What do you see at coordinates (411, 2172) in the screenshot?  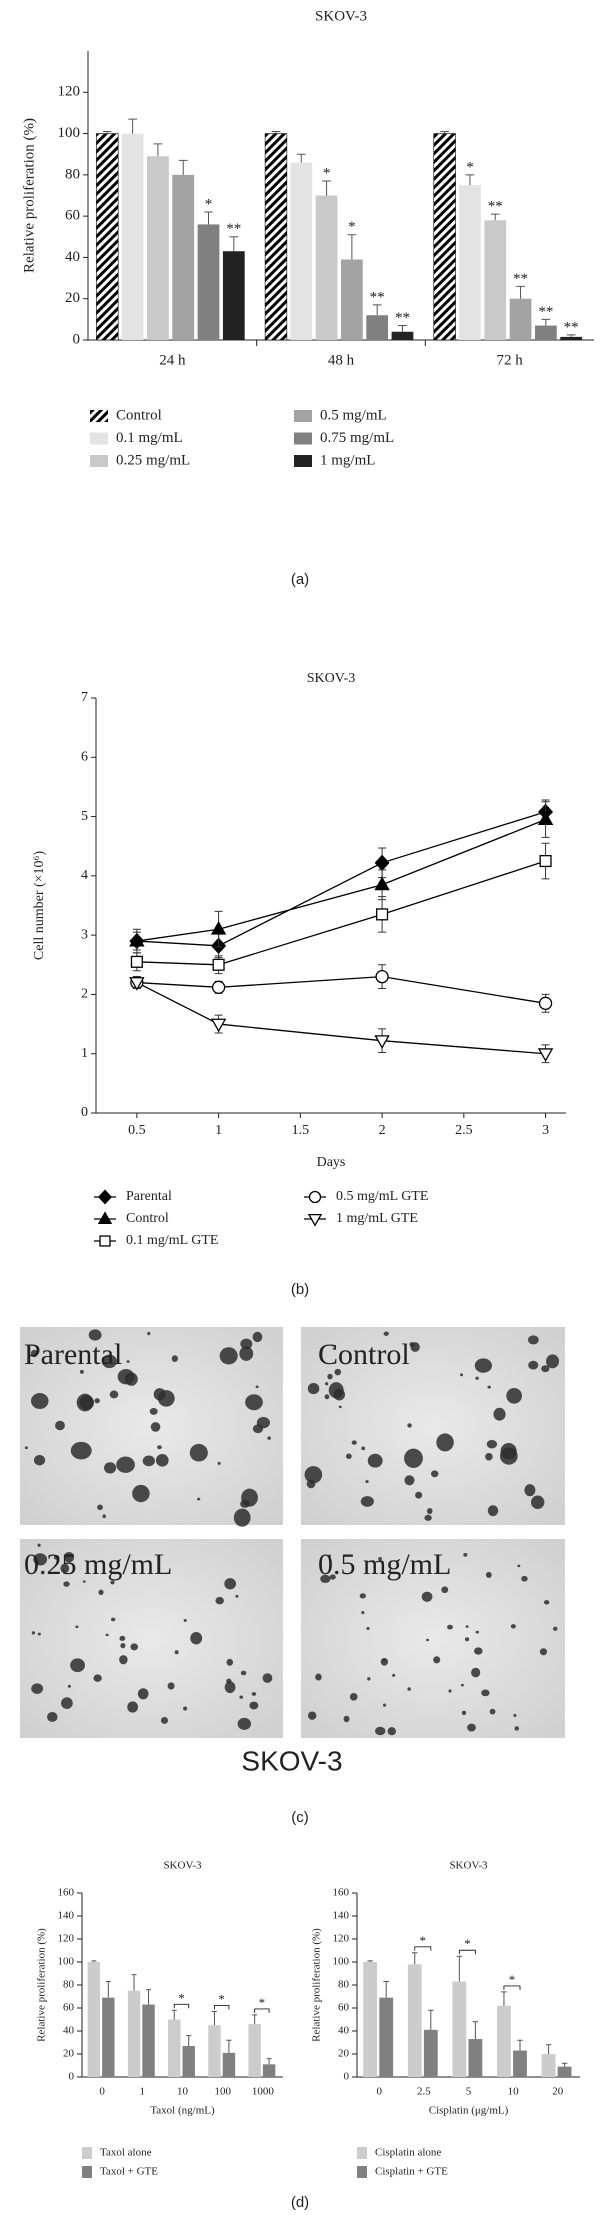 I see `legend-label: Cisplatin + GTE` at bounding box center [411, 2172].